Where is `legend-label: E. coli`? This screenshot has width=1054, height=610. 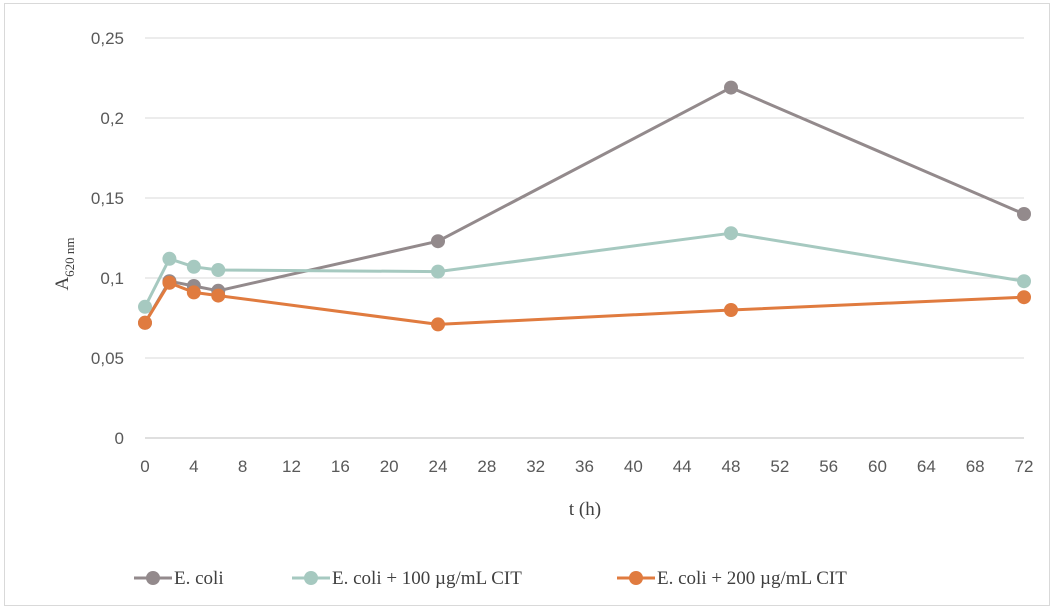 legend-label: E. coli is located at coordinates (199, 578).